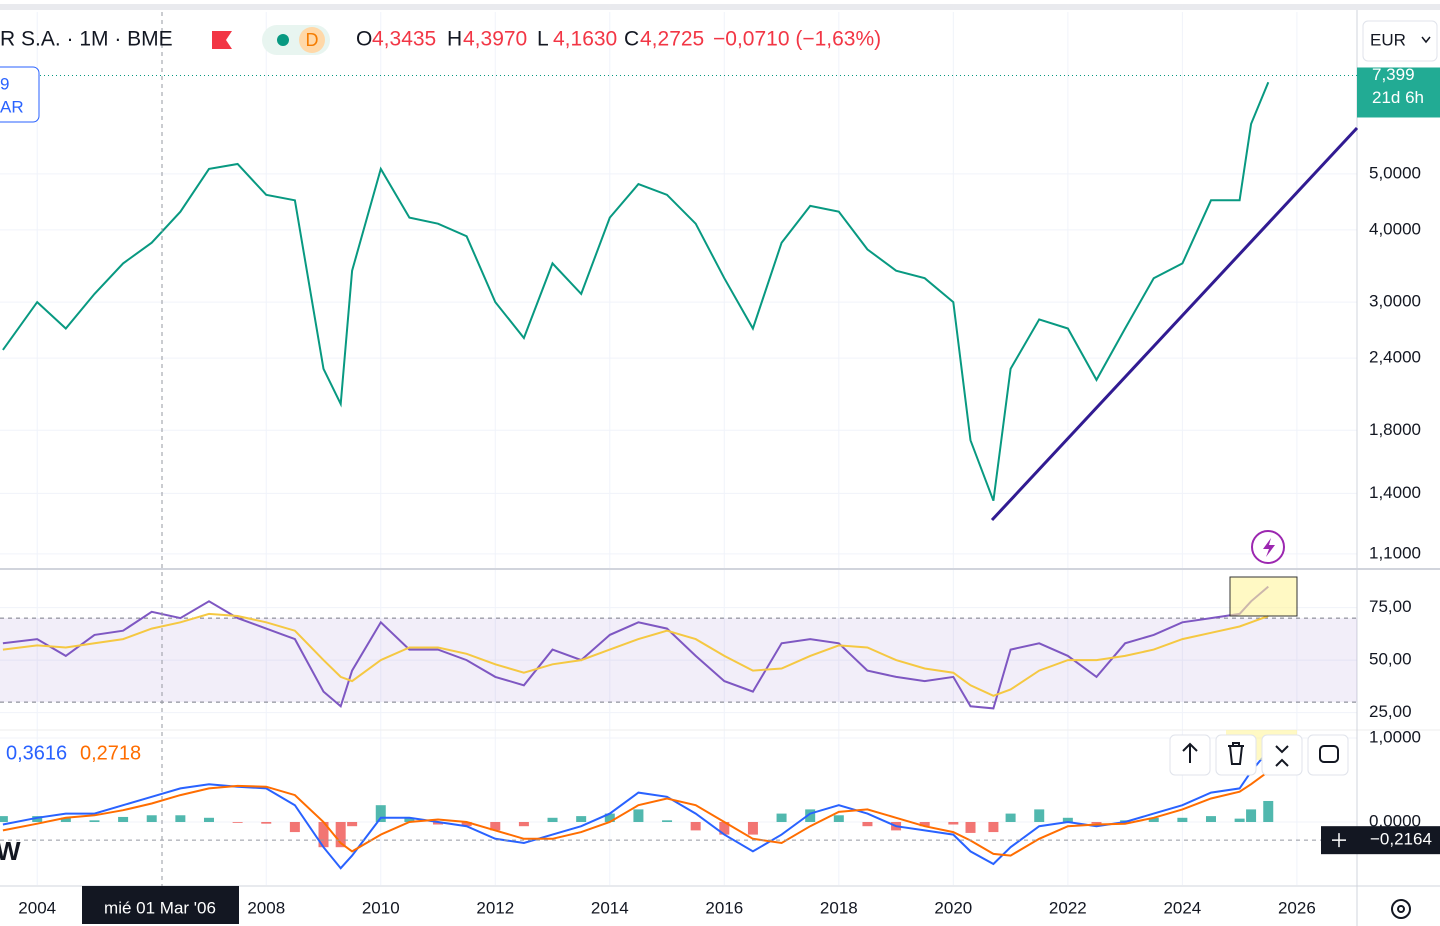 The height and width of the screenshot is (926, 1440). I want to click on y-tick-label: 3,0000, so click(1395, 301).